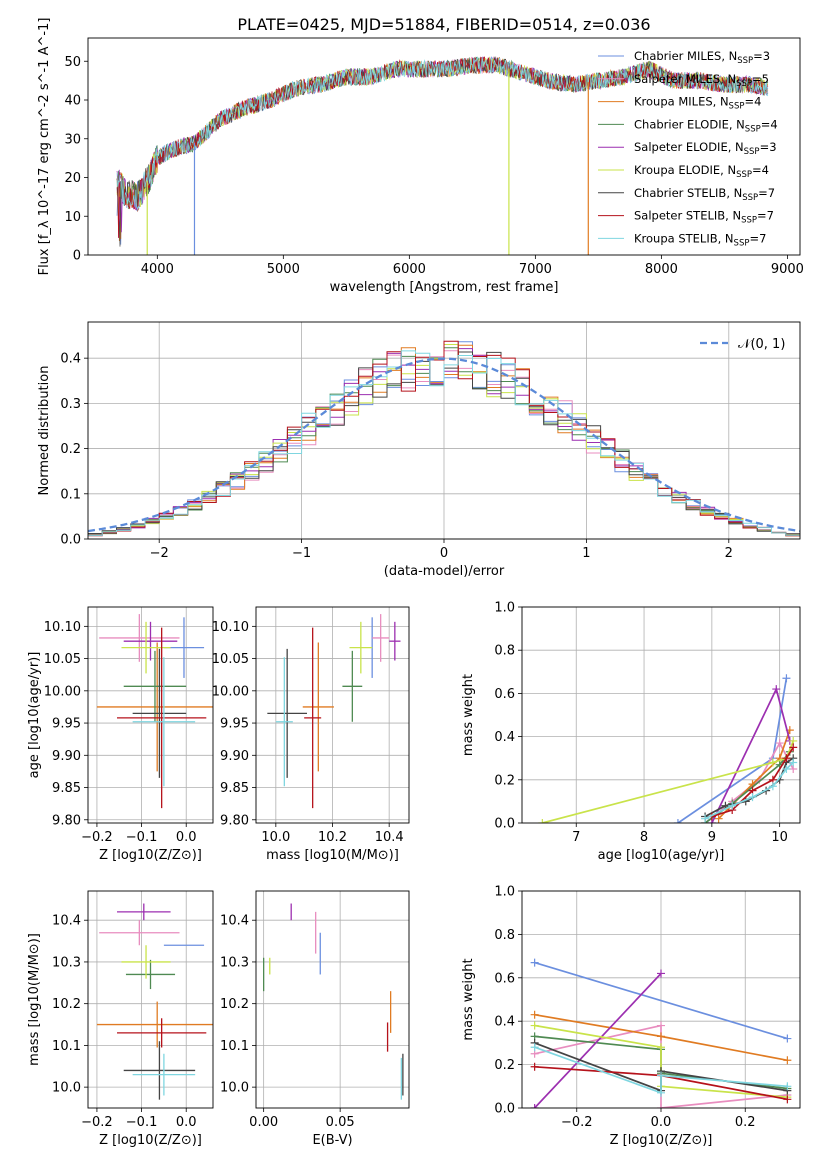 The height and width of the screenshot is (1170, 819). Describe the element at coordinates (340, 1122) in the screenshot. I see `x-tick-label: 0.05` at that location.